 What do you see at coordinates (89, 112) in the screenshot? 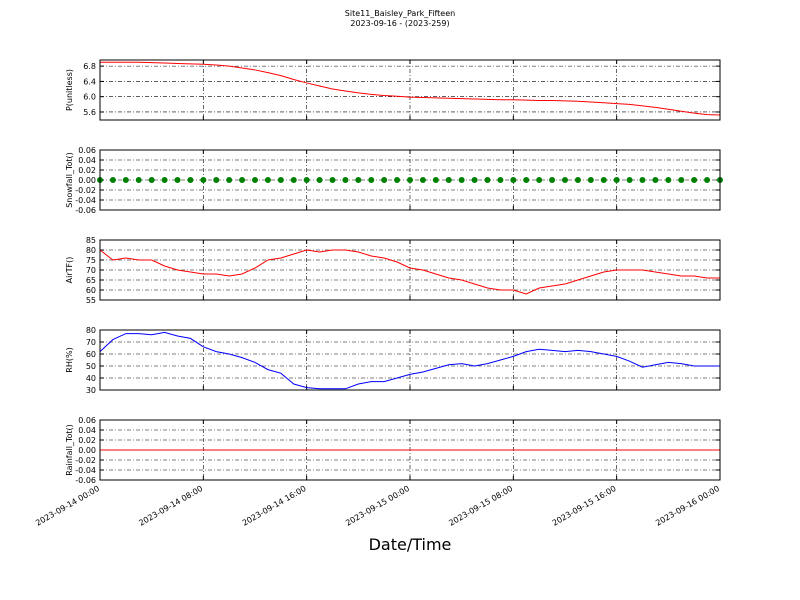
I see `y-tick-label: 5.6` at bounding box center [89, 112].